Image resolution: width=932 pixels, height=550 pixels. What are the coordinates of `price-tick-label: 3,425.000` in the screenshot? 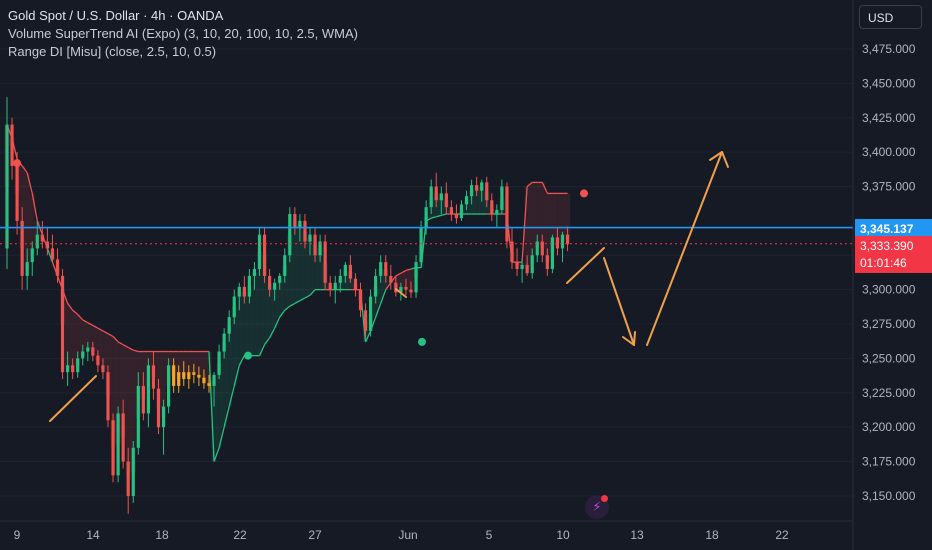 It's located at (889, 118).